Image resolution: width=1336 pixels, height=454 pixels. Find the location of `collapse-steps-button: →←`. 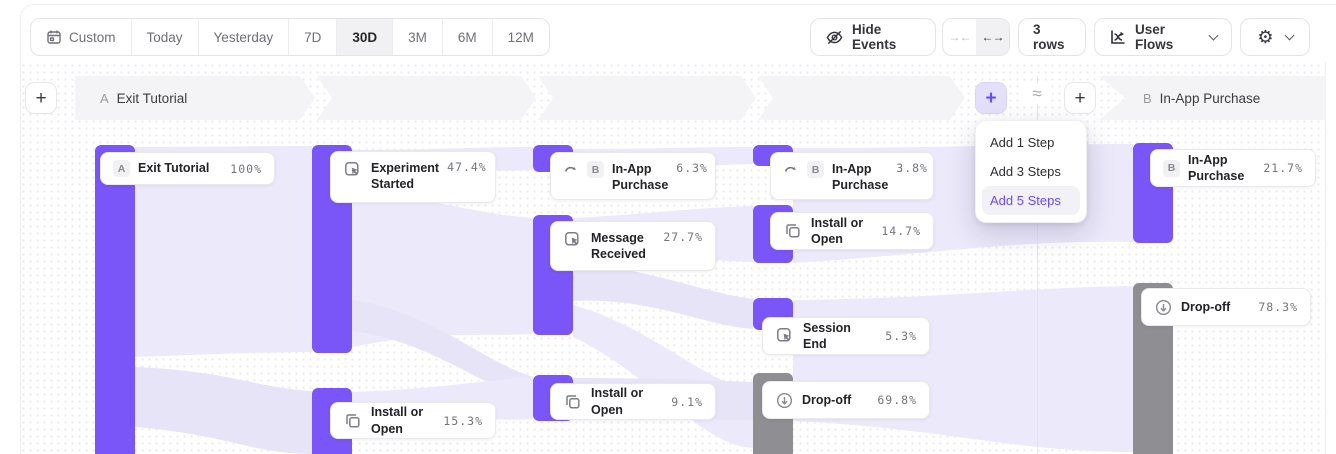

collapse-steps-button: →← is located at coordinates (959, 37).